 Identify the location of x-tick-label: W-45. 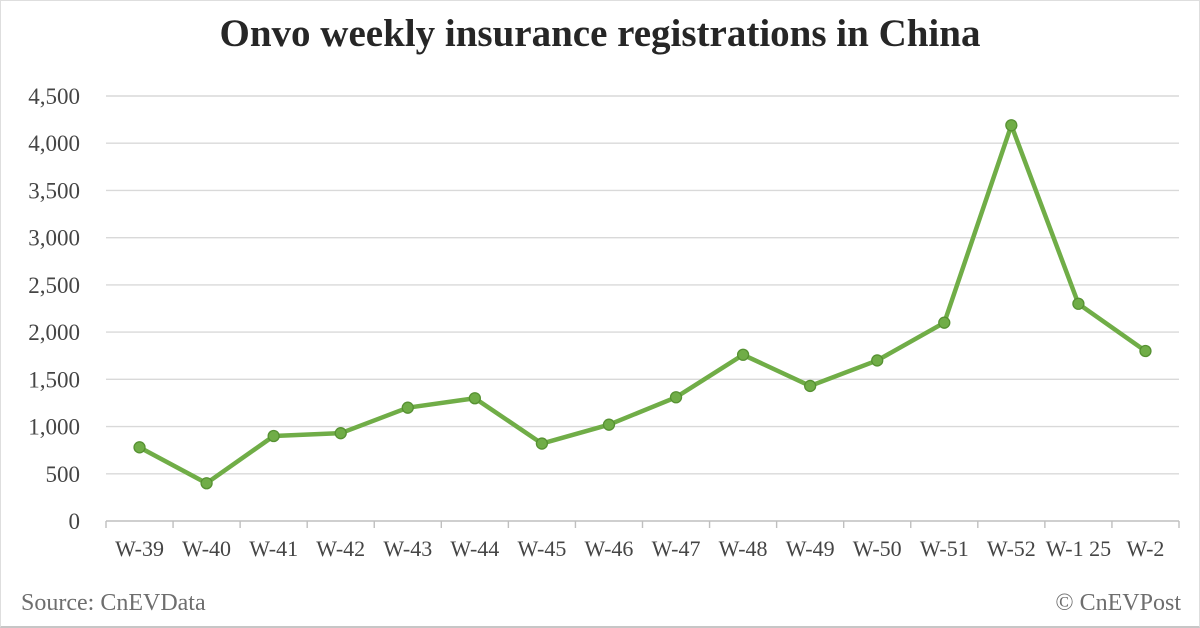
(541, 548).